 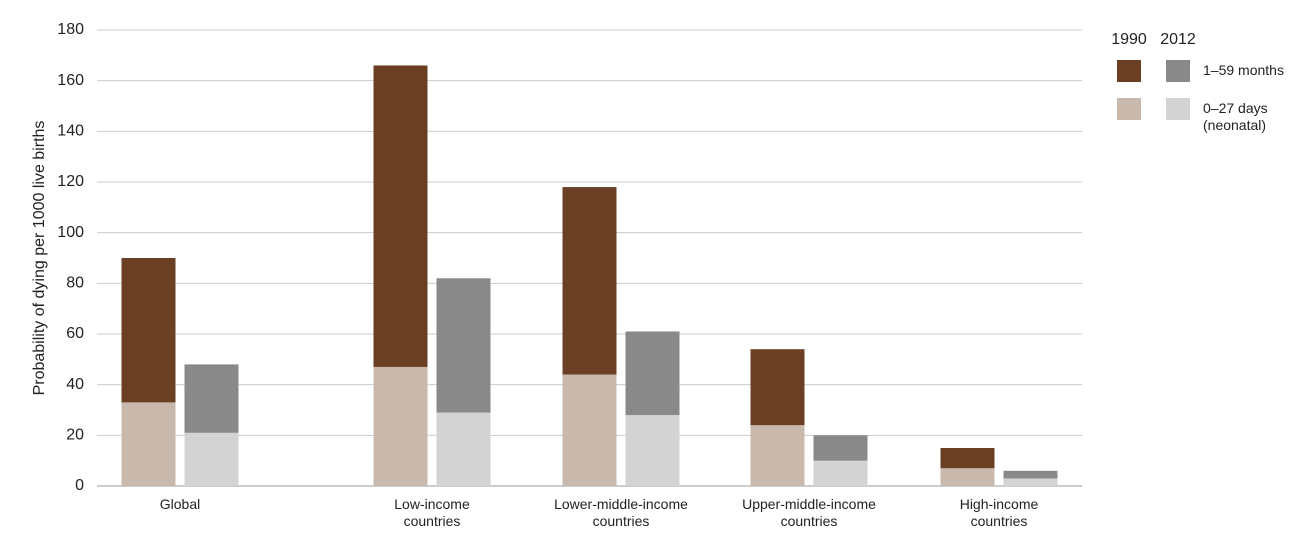 What do you see at coordinates (79, 485) in the screenshot?
I see `y-tick-label: 0` at bounding box center [79, 485].